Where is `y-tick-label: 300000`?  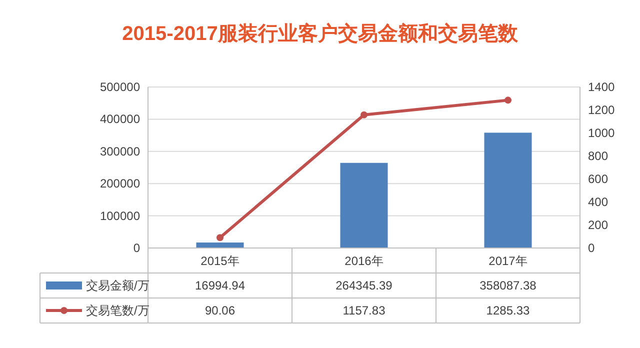
y-tick-label: 300000 is located at coordinates (120, 151).